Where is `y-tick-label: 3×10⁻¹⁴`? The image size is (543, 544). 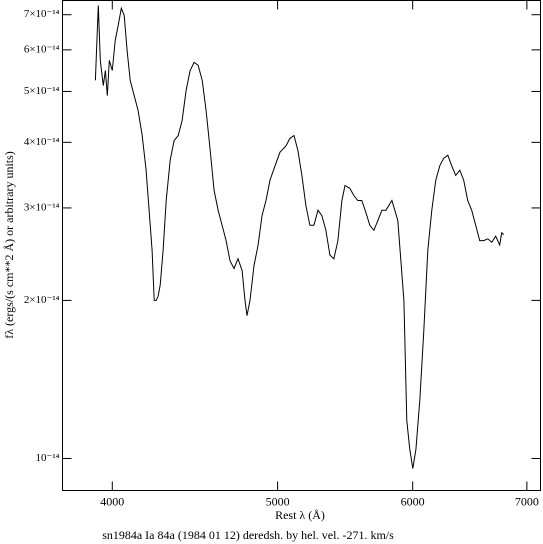
y-tick-label: 3×10⁻¹⁴ is located at coordinates (42, 207).